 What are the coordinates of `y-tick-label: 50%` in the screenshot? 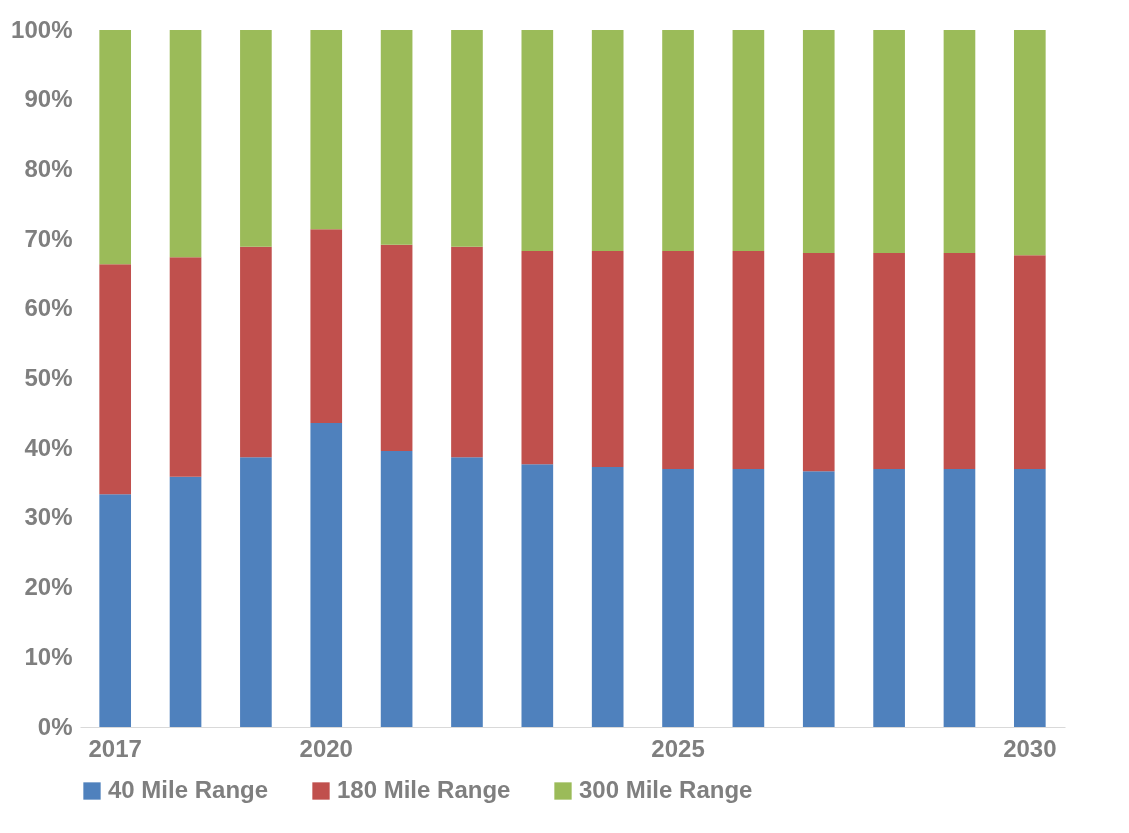 It's located at (48, 377).